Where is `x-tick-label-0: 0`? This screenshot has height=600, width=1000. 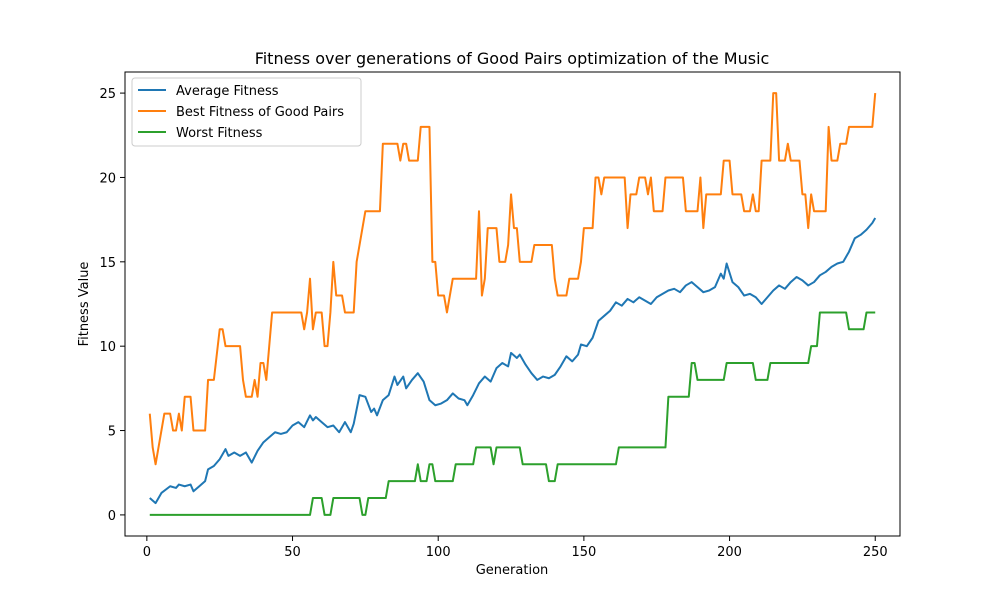 x-tick-label-0: 0 is located at coordinates (147, 552).